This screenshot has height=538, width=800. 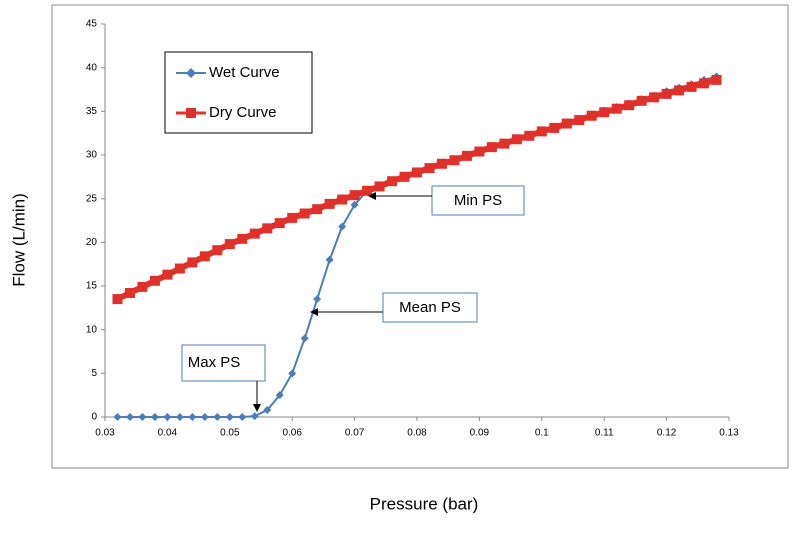 I want to click on x-tick-label: 0.07, so click(x=355, y=433).